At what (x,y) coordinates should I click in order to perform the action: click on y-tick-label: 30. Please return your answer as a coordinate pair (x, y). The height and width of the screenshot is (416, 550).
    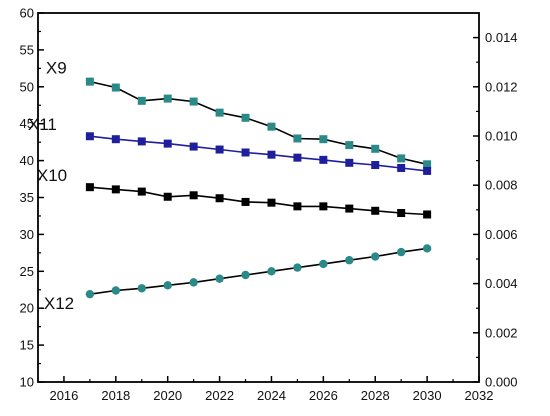
    Looking at the image, I should click on (27, 234).